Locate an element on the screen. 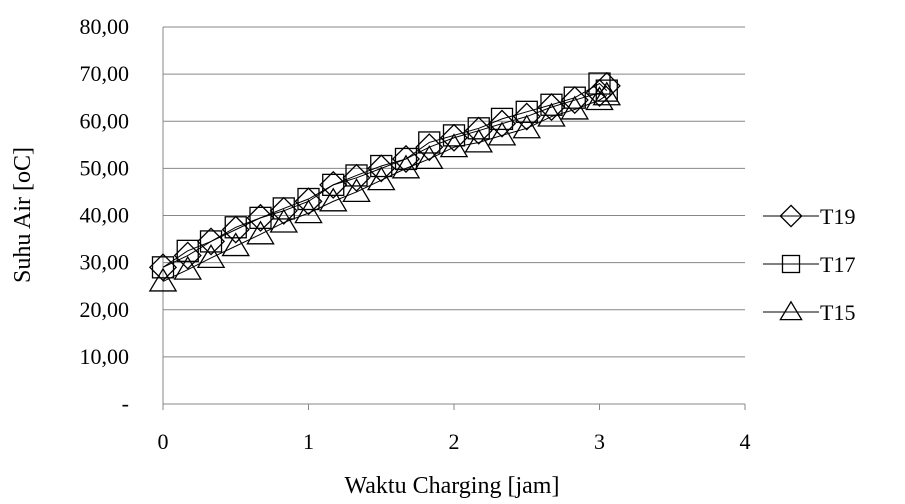 The image size is (905, 504). legend-label-t17: T17 is located at coordinates (837, 264).